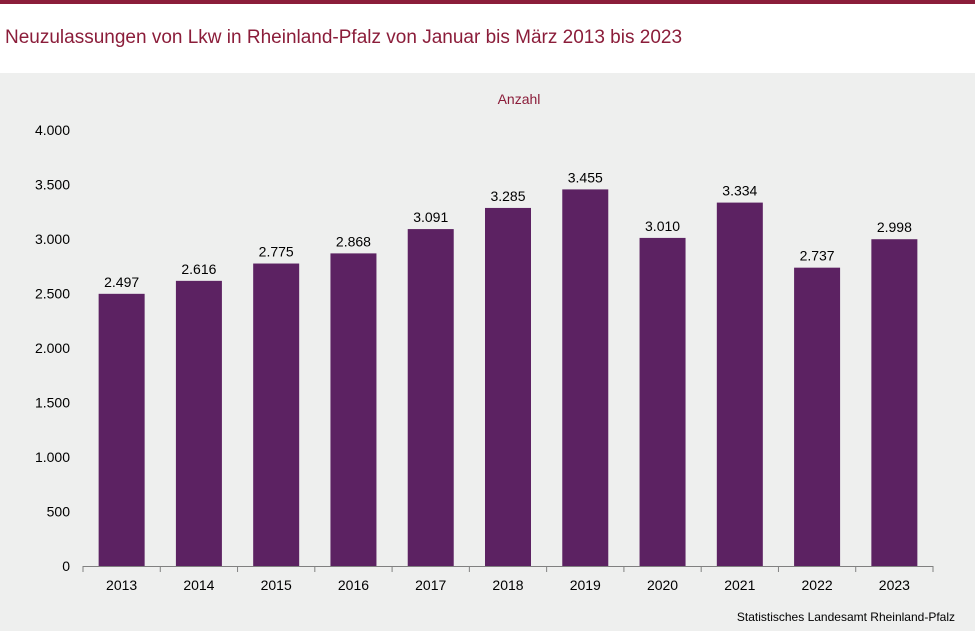 This screenshot has width=975, height=631. I want to click on y-axis: 0 500 1.000 1.500 2.000 2.500 3.000 3.500 4.000, so click(52, 348).